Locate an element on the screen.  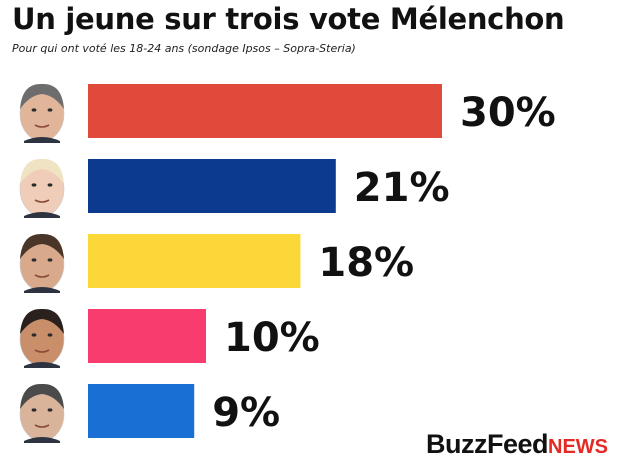
buzzfeed-news-logo: BuzzFeedNEWS is located at coordinates (517, 444).